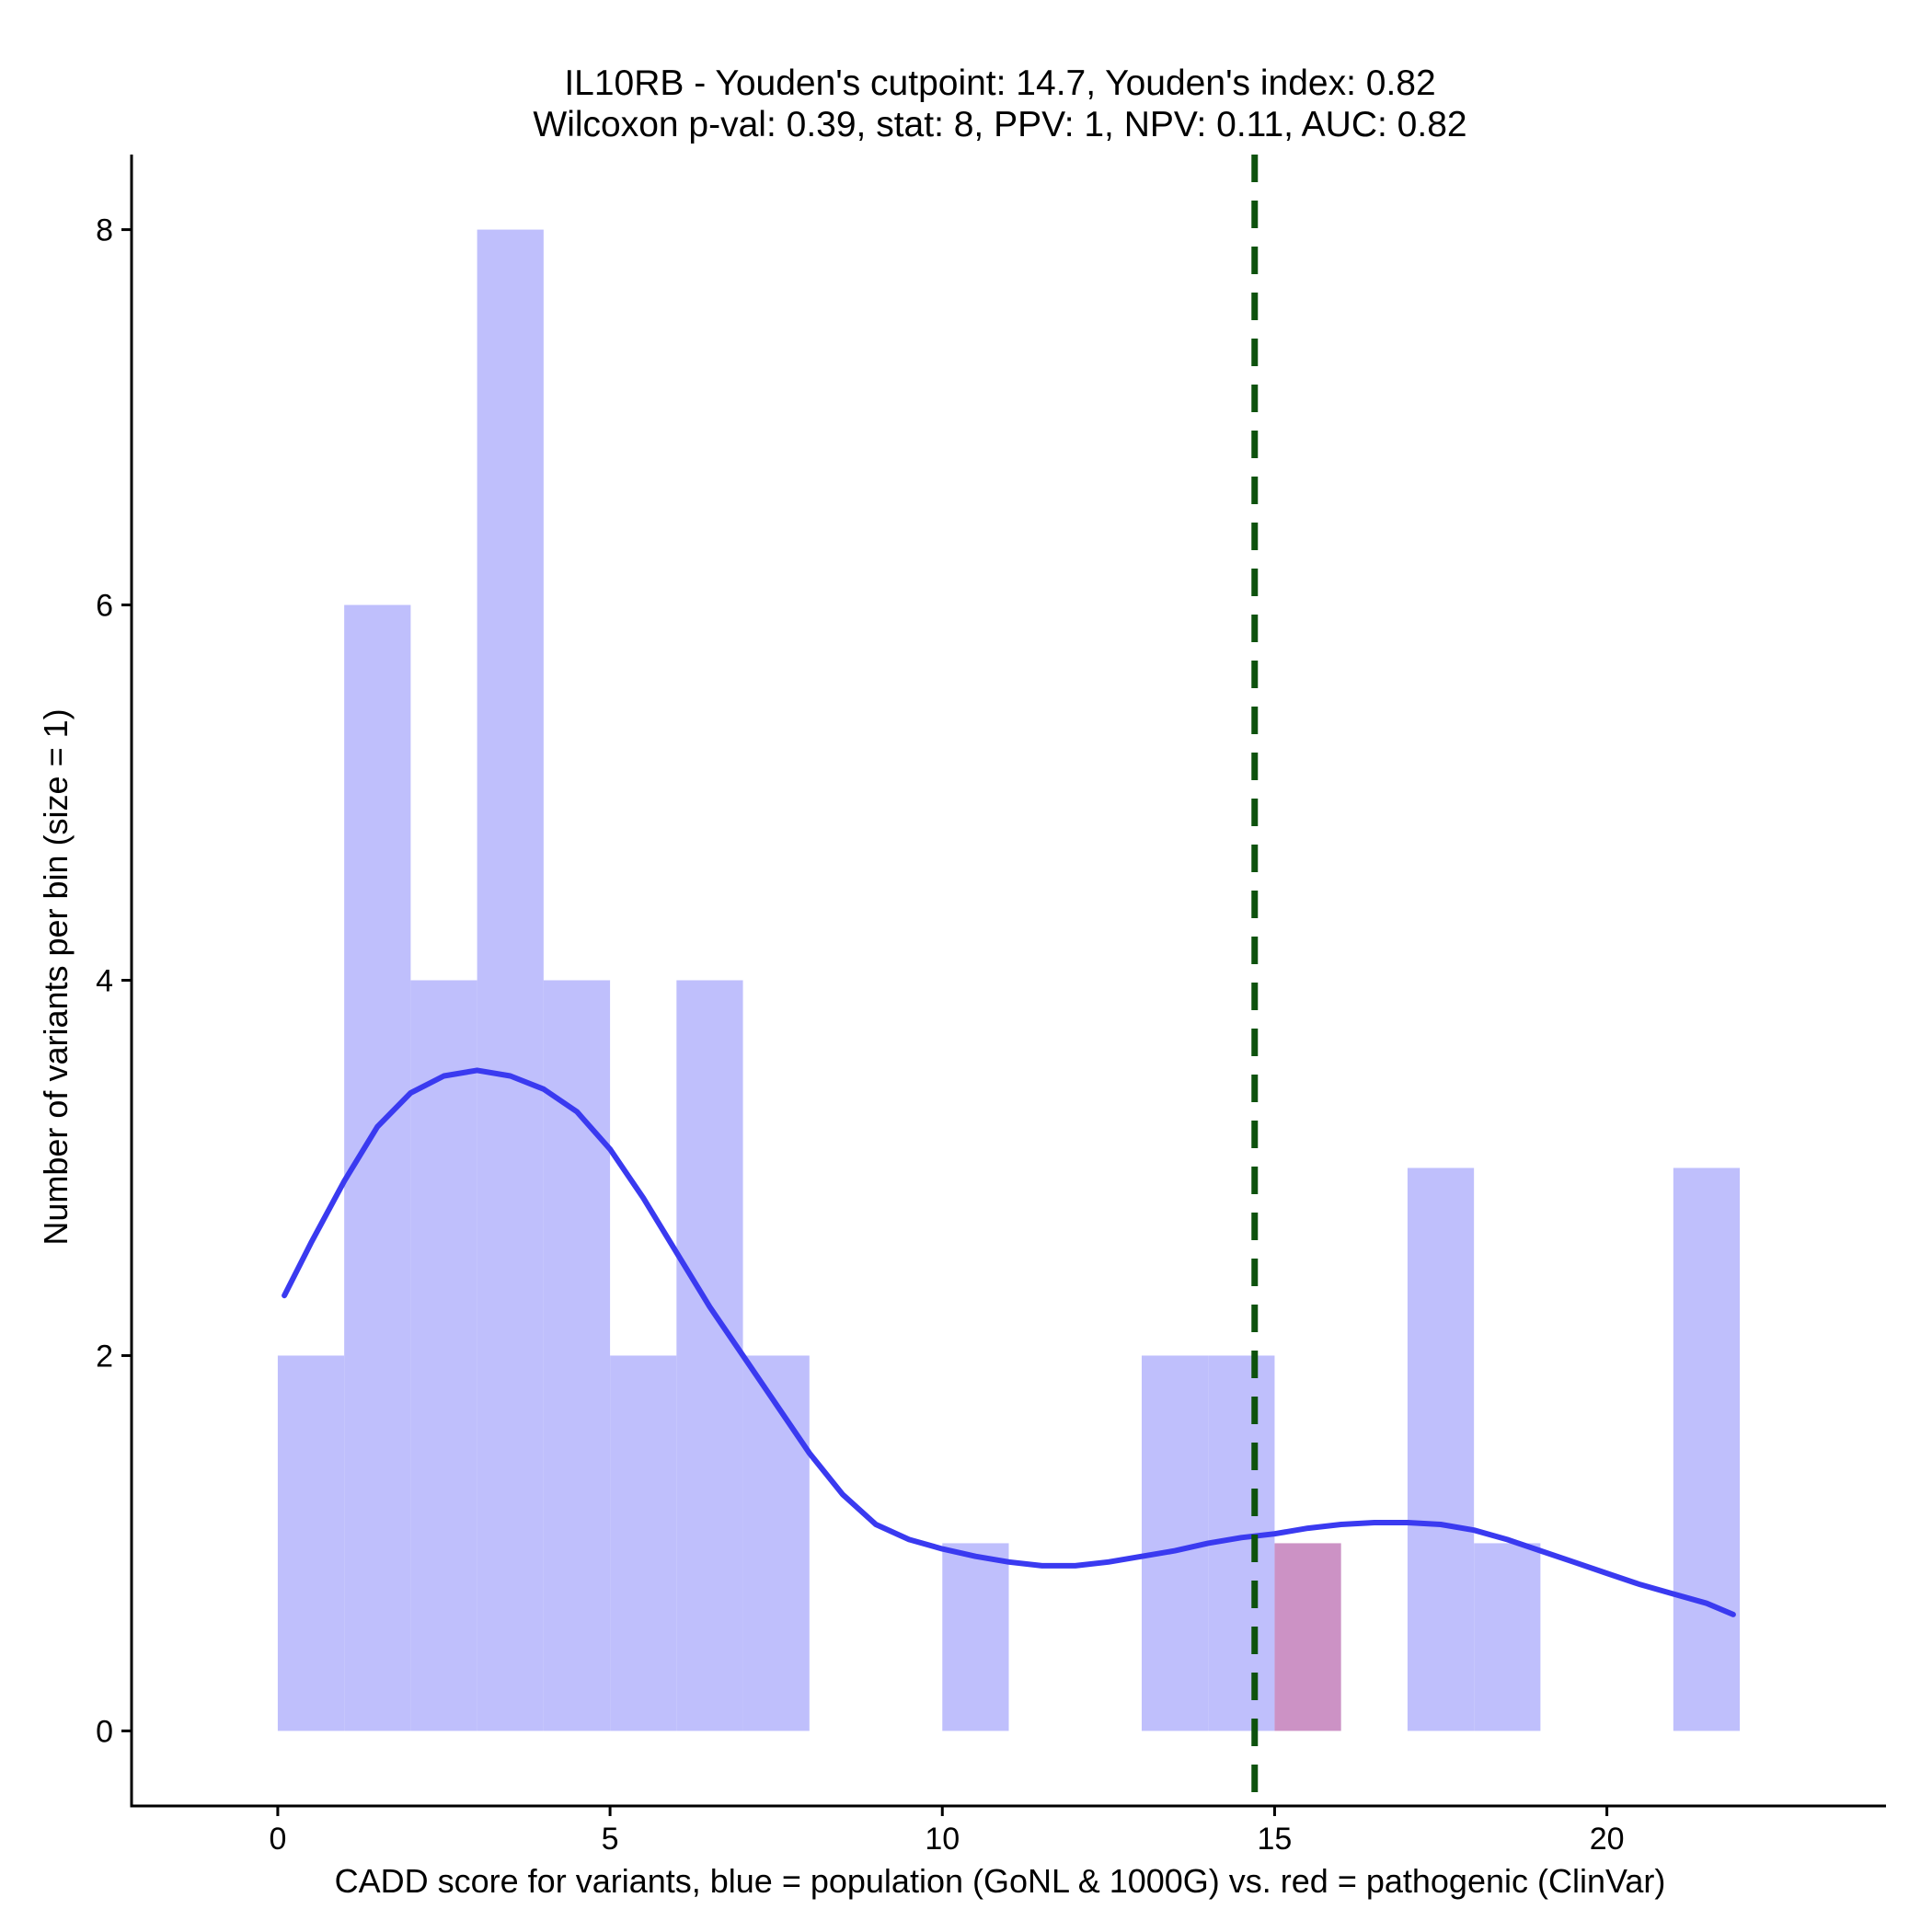 This screenshot has width=1932, height=1932. I want to click on y-tick-label-6: 6, so click(104, 606).